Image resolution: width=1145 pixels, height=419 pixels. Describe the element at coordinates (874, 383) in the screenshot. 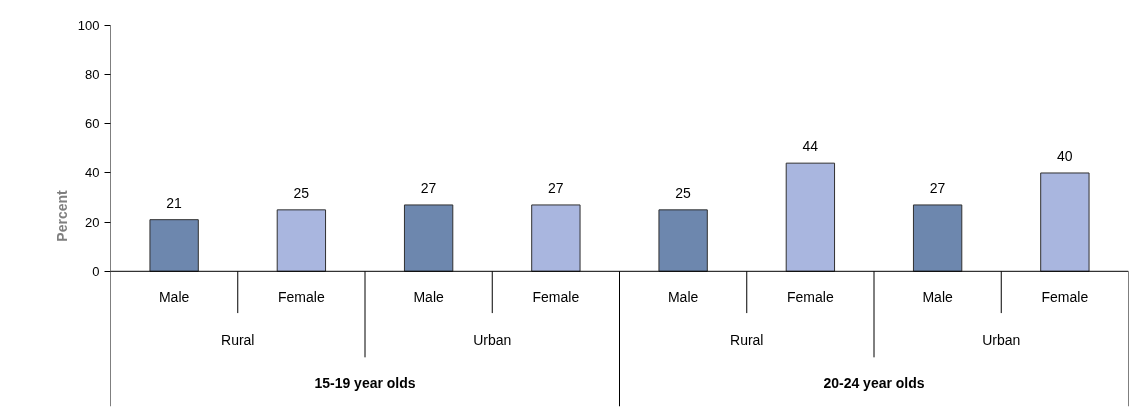

I see `text: 20-24 year olds` at that location.